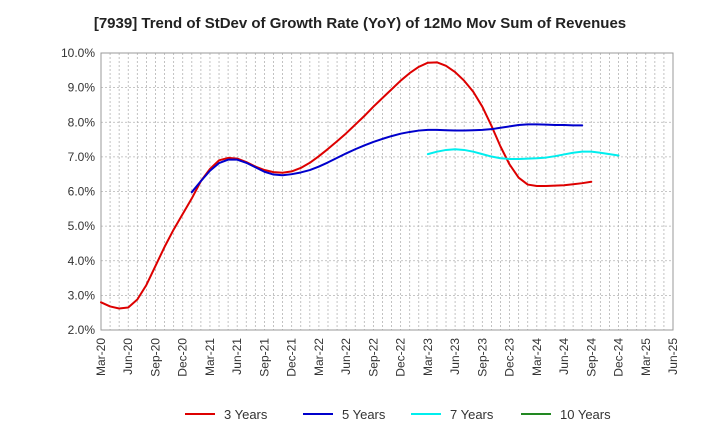  Describe the element at coordinates (585, 414) in the screenshot. I see `legend-label: 10 Years` at that location.